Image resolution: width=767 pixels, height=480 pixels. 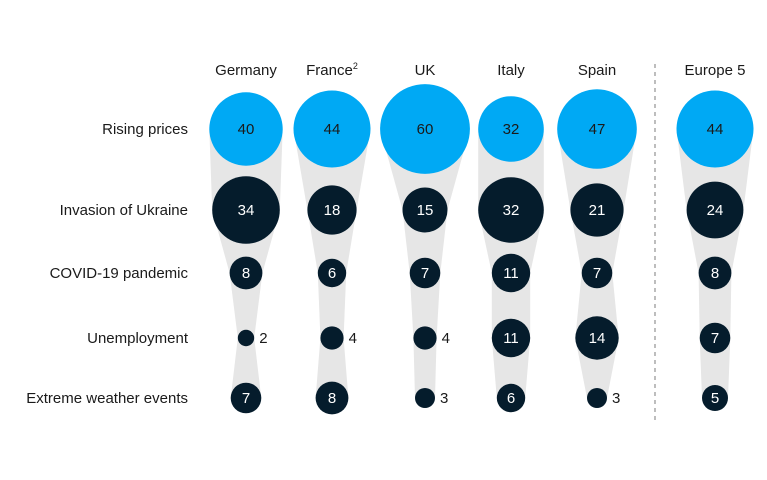 I want to click on bubble-covid-19-pandemic-italy-value: 11, so click(x=511, y=273).